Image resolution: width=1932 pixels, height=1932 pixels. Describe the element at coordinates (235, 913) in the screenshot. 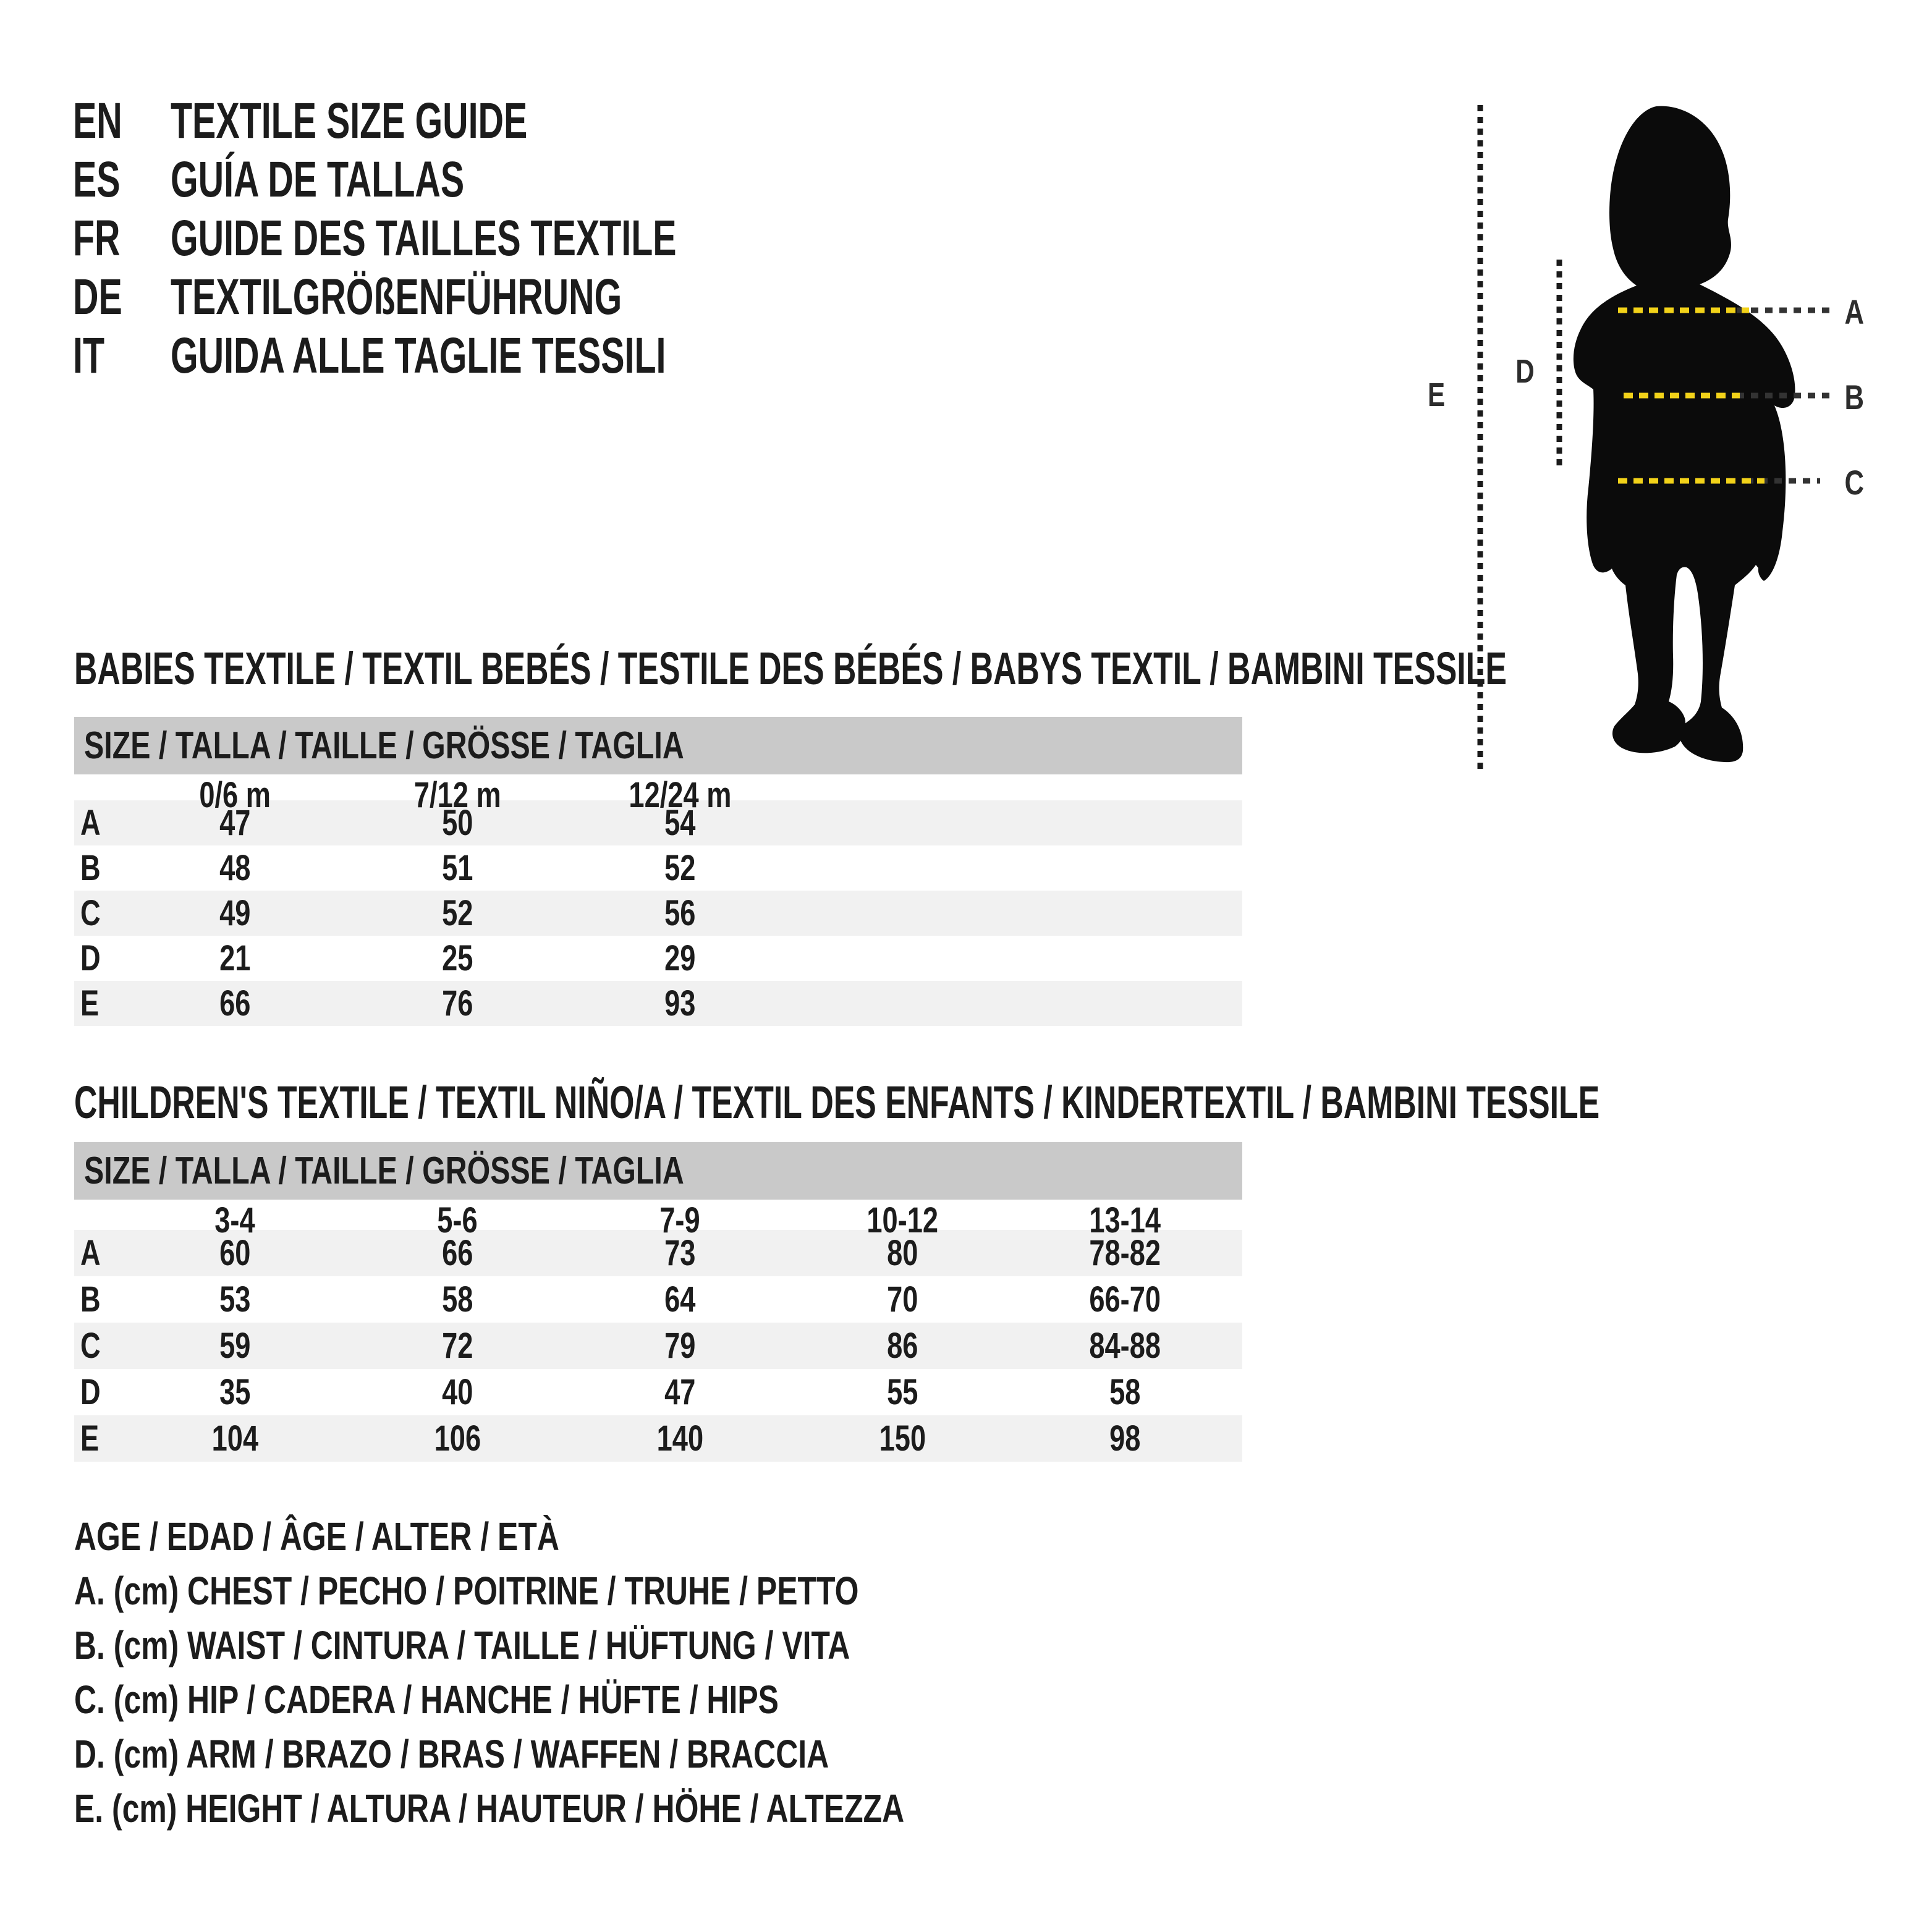

I see `table-cell: 49` at that location.